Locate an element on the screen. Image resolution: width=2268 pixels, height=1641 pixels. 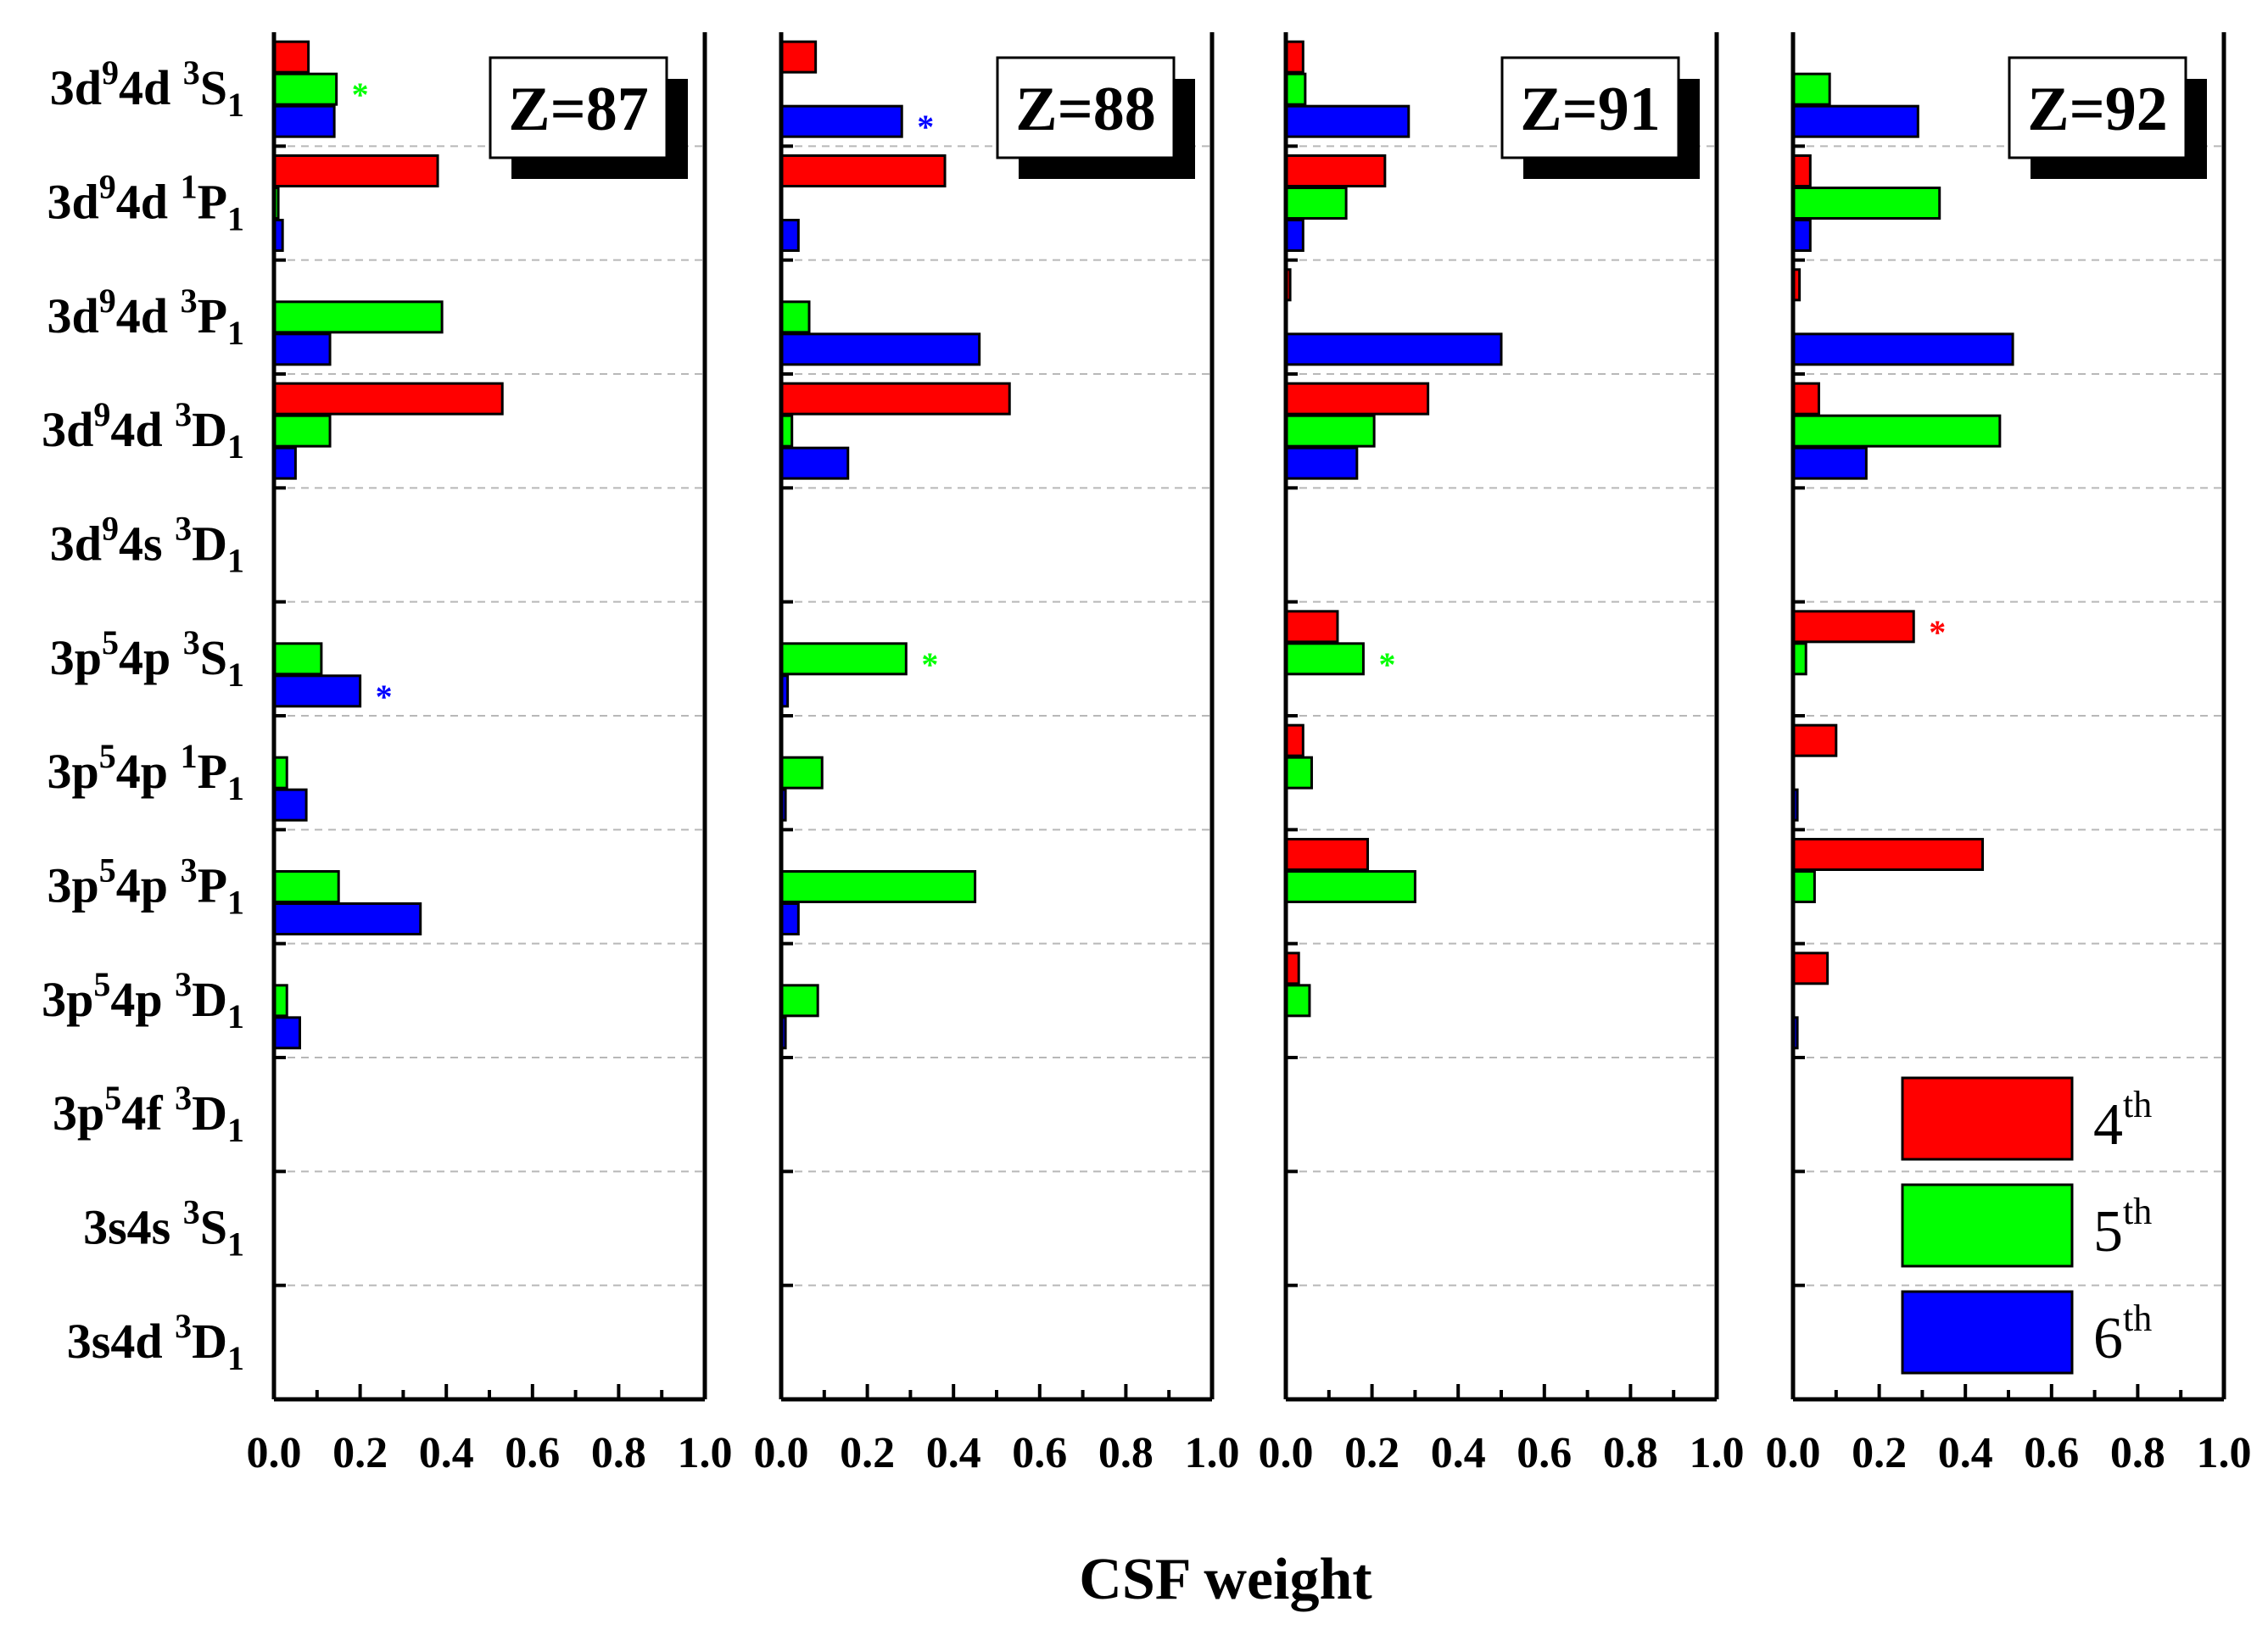
x-axis-title: CSF weight is located at coordinates (1225, 1579).